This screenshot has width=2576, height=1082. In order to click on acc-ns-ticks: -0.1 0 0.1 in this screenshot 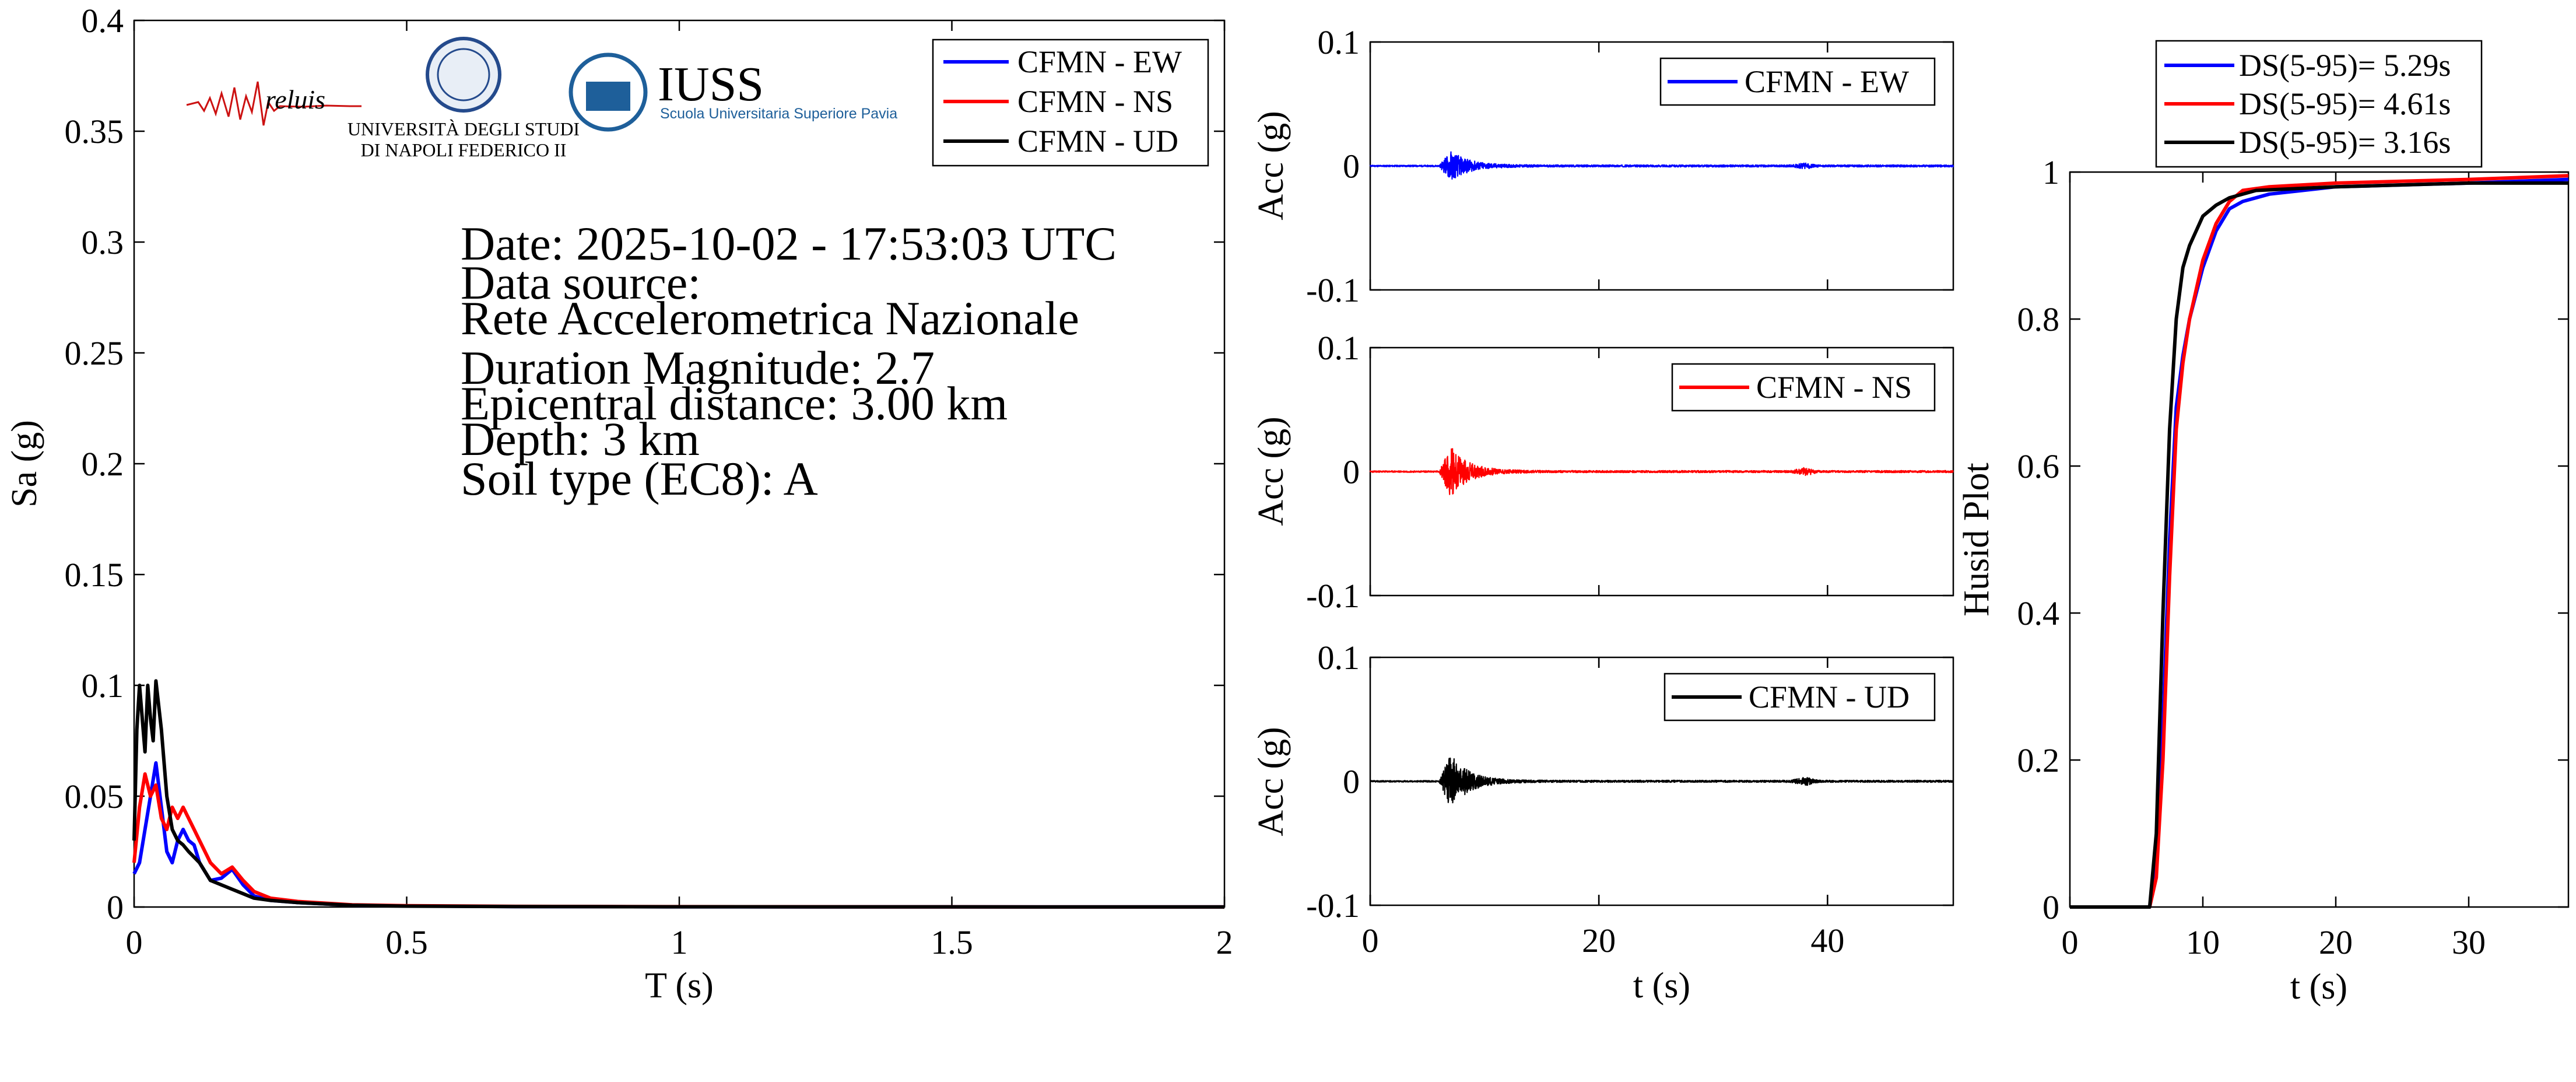, I will do `click(1629, 472)`.